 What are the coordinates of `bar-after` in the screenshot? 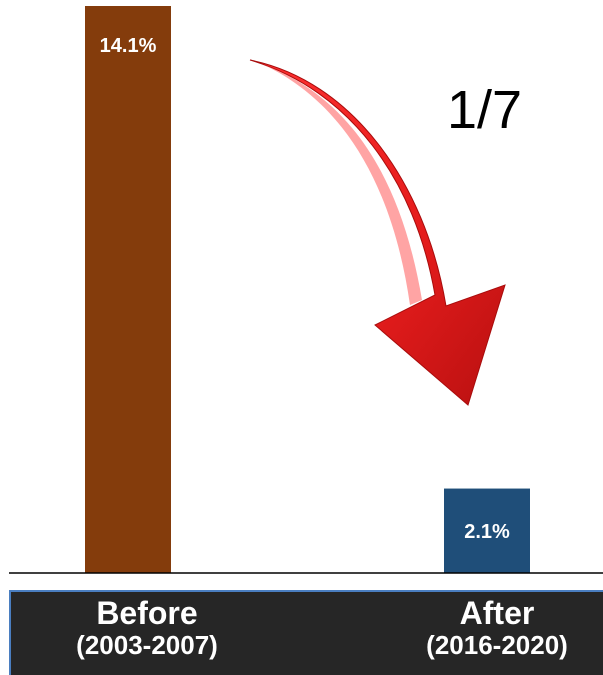 It's located at (487, 530).